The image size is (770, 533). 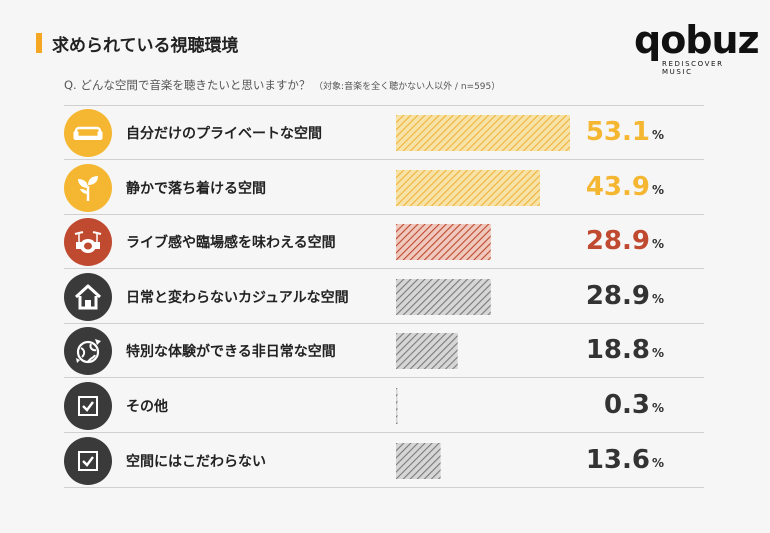 I want to click on category-label: 特別な体験ができる非日常な空間, so click(x=231, y=352).